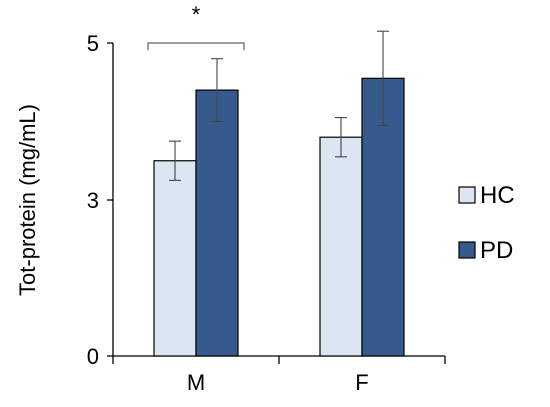 Image resolution: width=550 pixels, height=407 pixels. Describe the element at coordinates (93, 200) in the screenshot. I see `y-tick-label: 3` at that location.